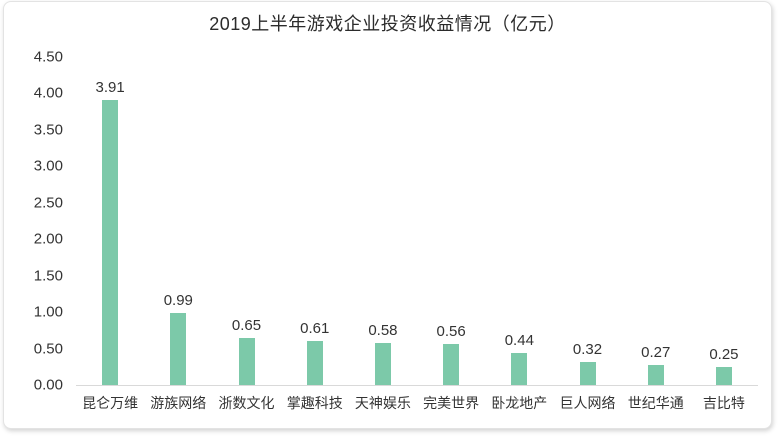 This screenshot has width=778, height=439. I want to click on x-axis-line, so click(417, 385).